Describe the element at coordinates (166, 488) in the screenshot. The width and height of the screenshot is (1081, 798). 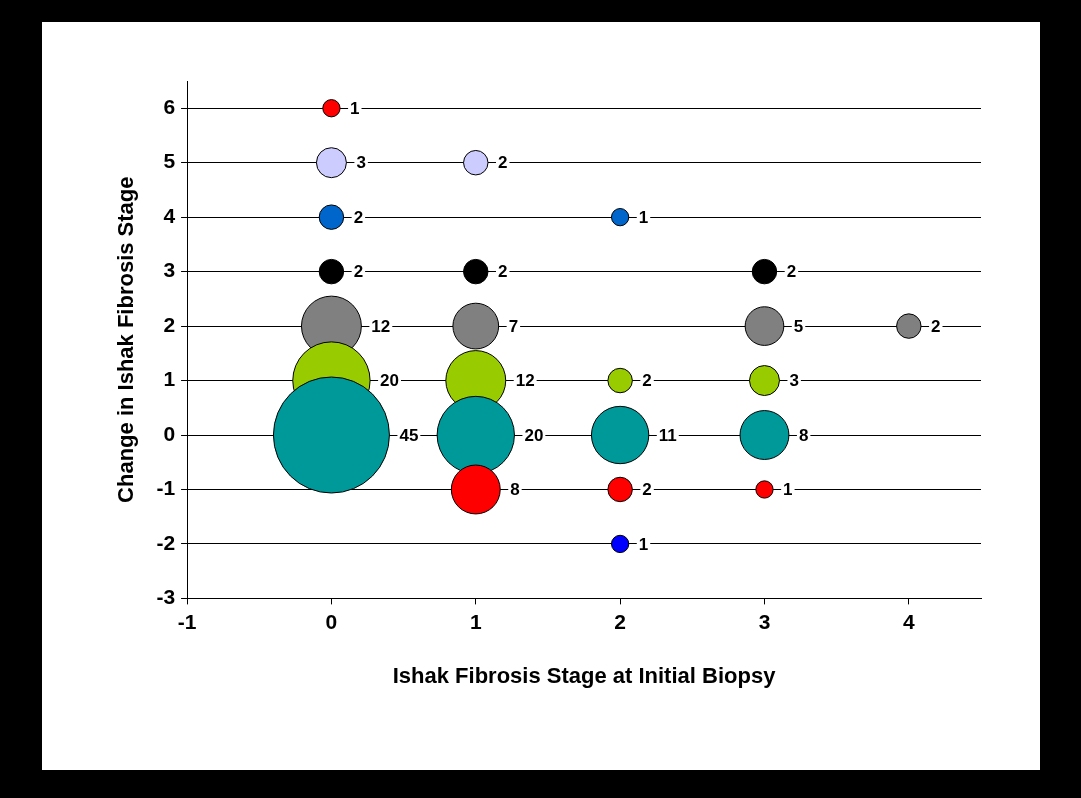
I see `y-tick-label: -1` at that location.